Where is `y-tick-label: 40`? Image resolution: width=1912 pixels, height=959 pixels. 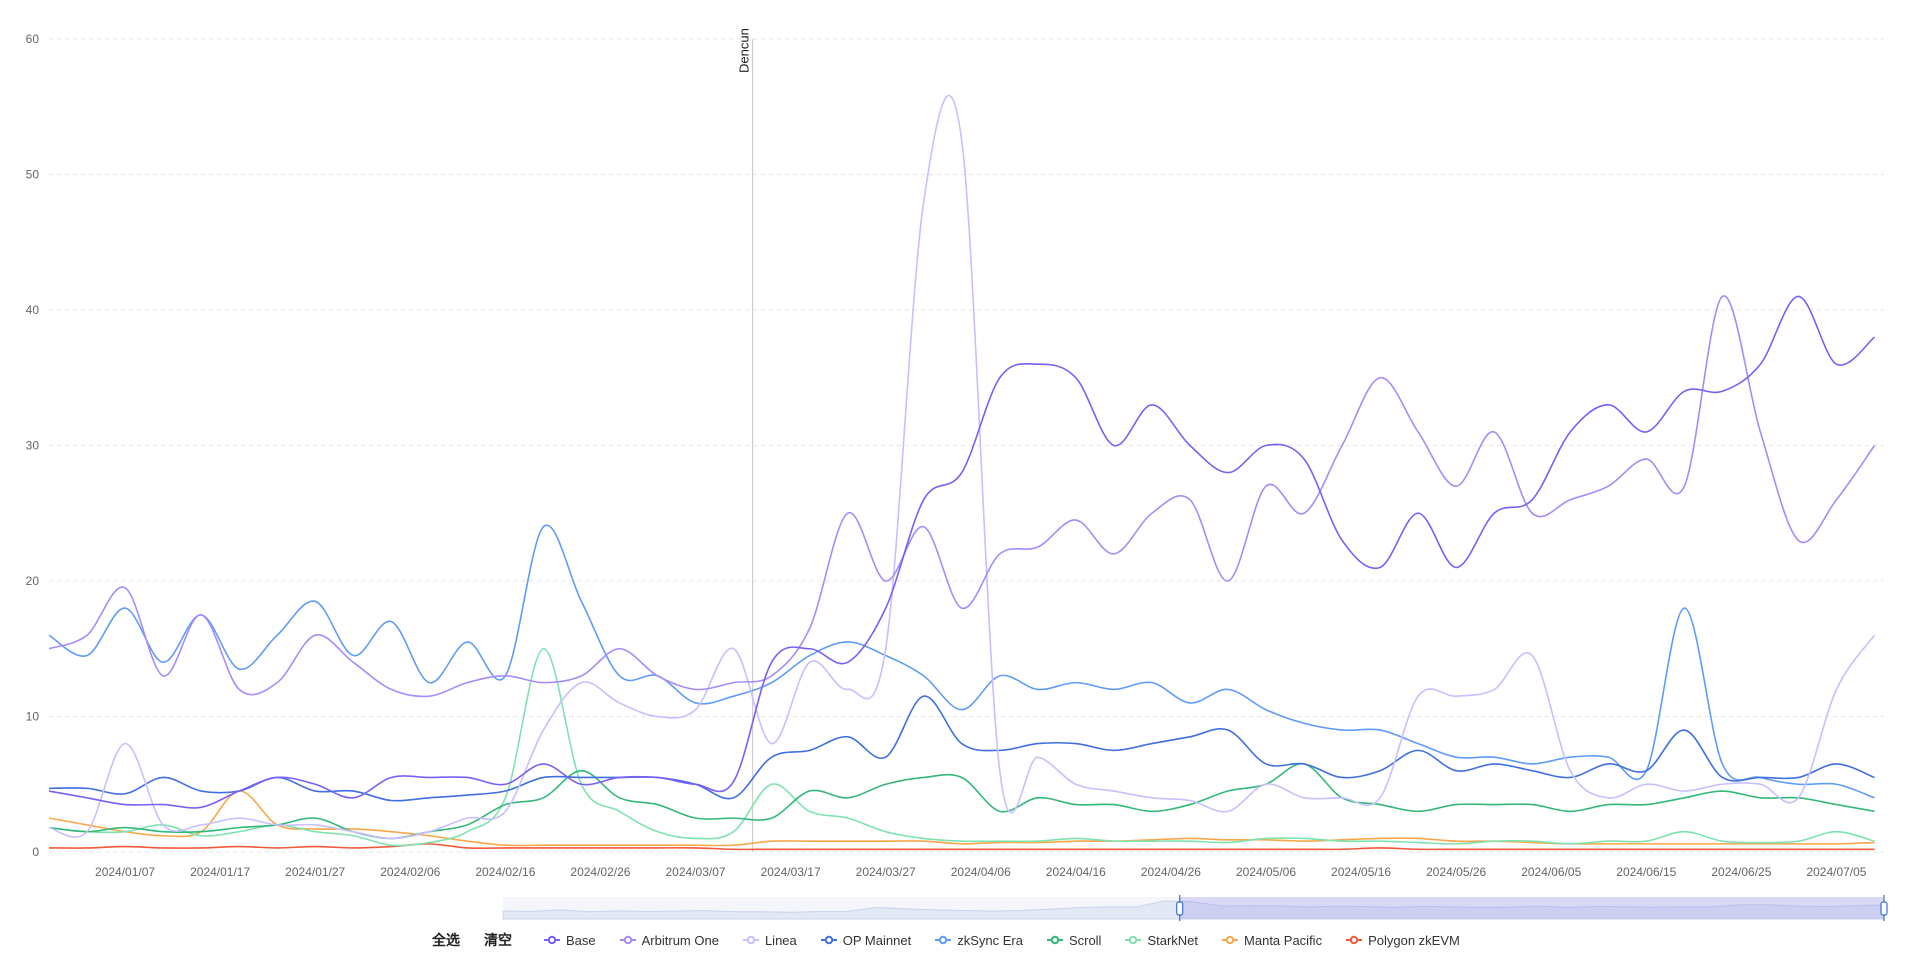
y-tick-label: 40 is located at coordinates (33, 310).